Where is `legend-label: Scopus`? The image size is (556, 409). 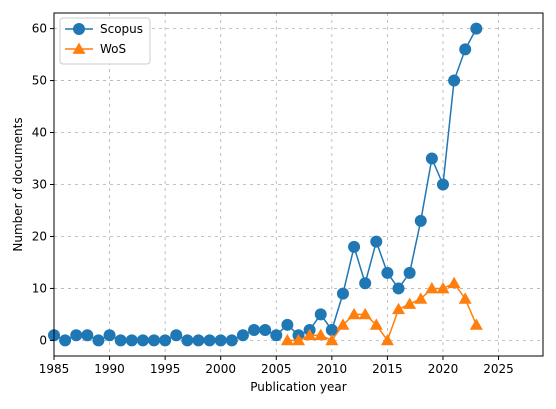 legend-label: Scopus is located at coordinates (121, 29).